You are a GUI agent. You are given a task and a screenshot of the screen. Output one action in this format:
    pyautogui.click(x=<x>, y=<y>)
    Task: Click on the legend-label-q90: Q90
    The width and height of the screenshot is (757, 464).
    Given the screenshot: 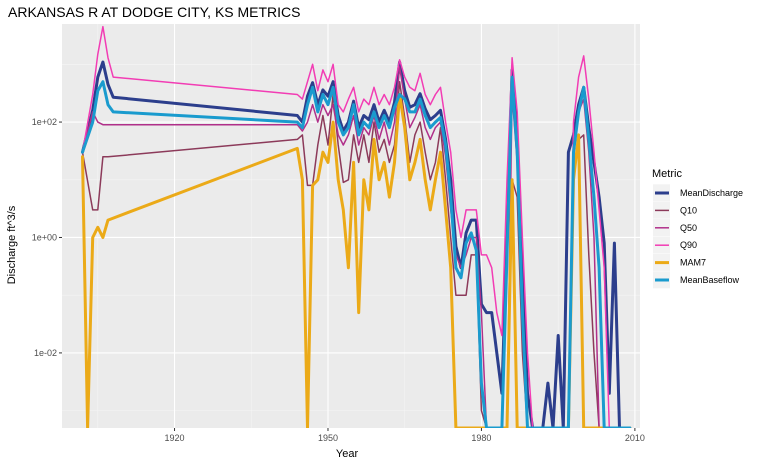 What is the action you would take?
    pyautogui.click(x=688, y=245)
    